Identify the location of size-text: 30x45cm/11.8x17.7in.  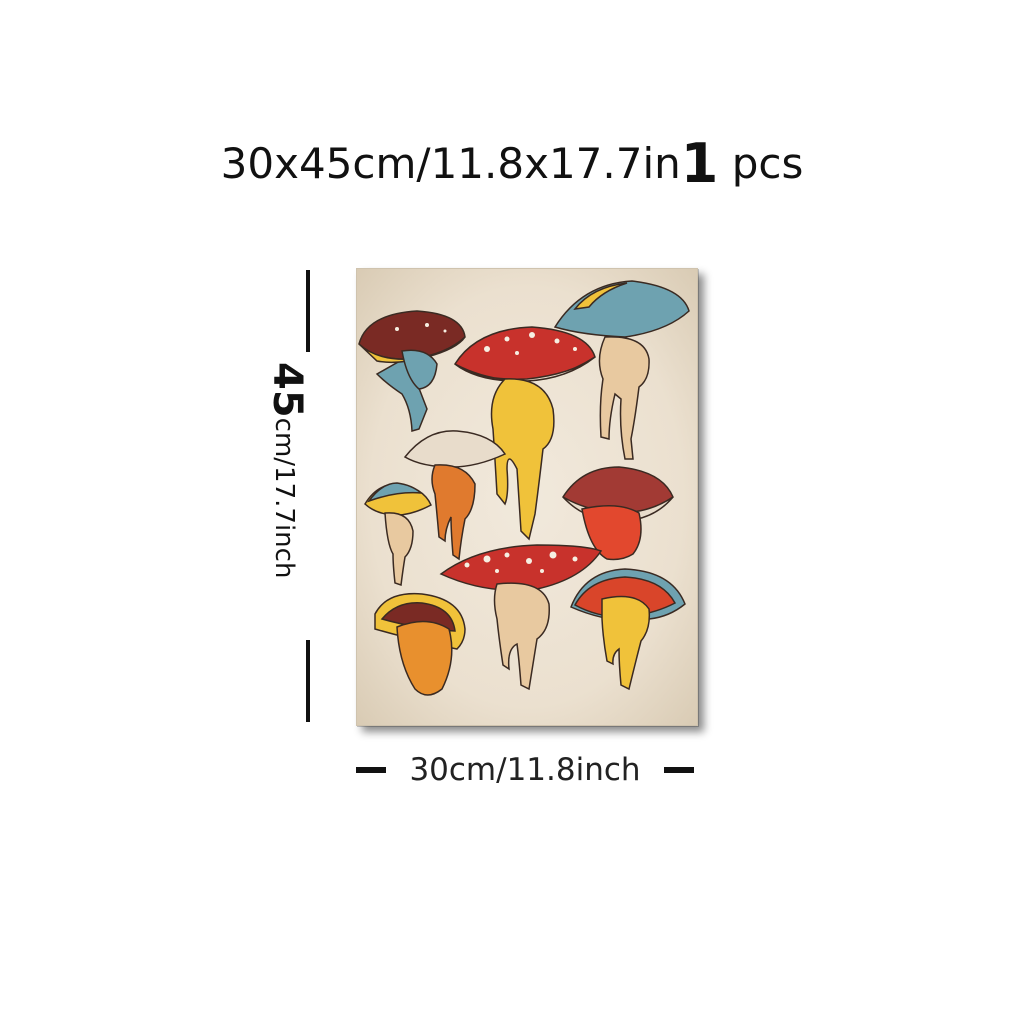
(450, 163).